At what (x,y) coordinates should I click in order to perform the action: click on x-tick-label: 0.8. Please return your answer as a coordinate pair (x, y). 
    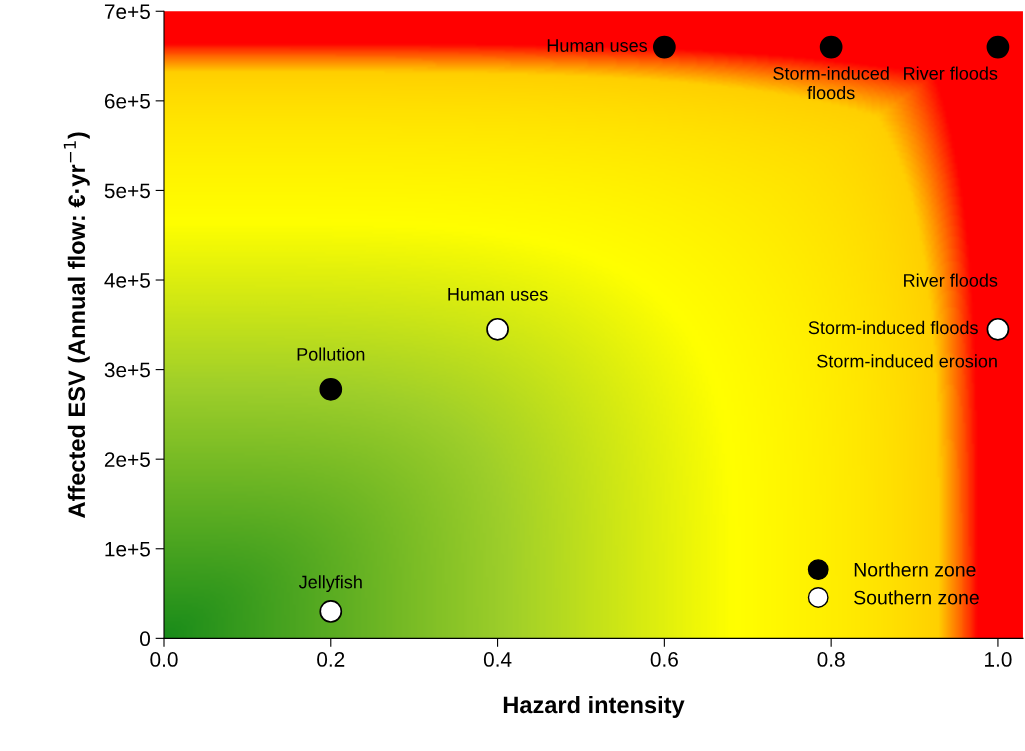
    Looking at the image, I should click on (831, 659).